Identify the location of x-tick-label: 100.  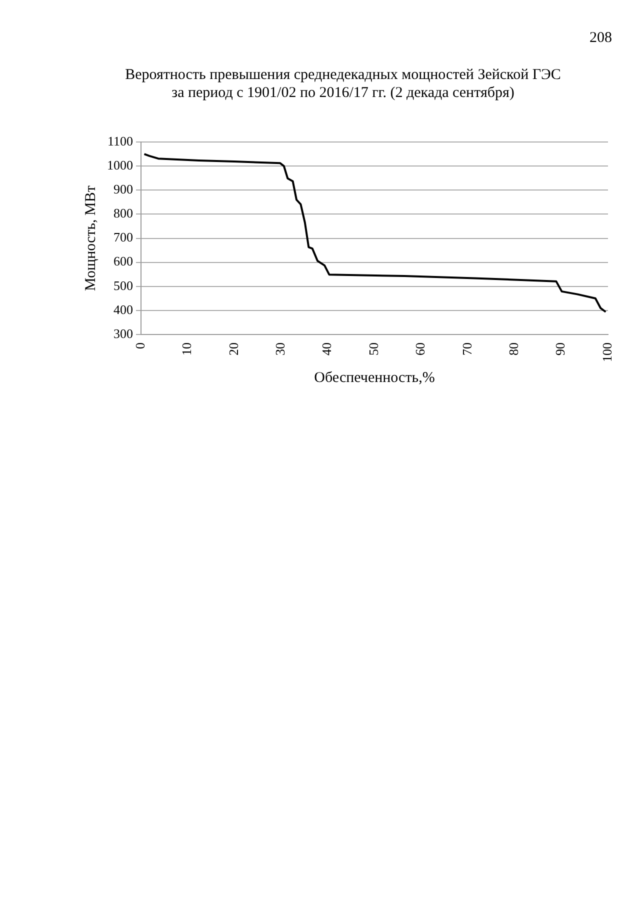
(606, 352).